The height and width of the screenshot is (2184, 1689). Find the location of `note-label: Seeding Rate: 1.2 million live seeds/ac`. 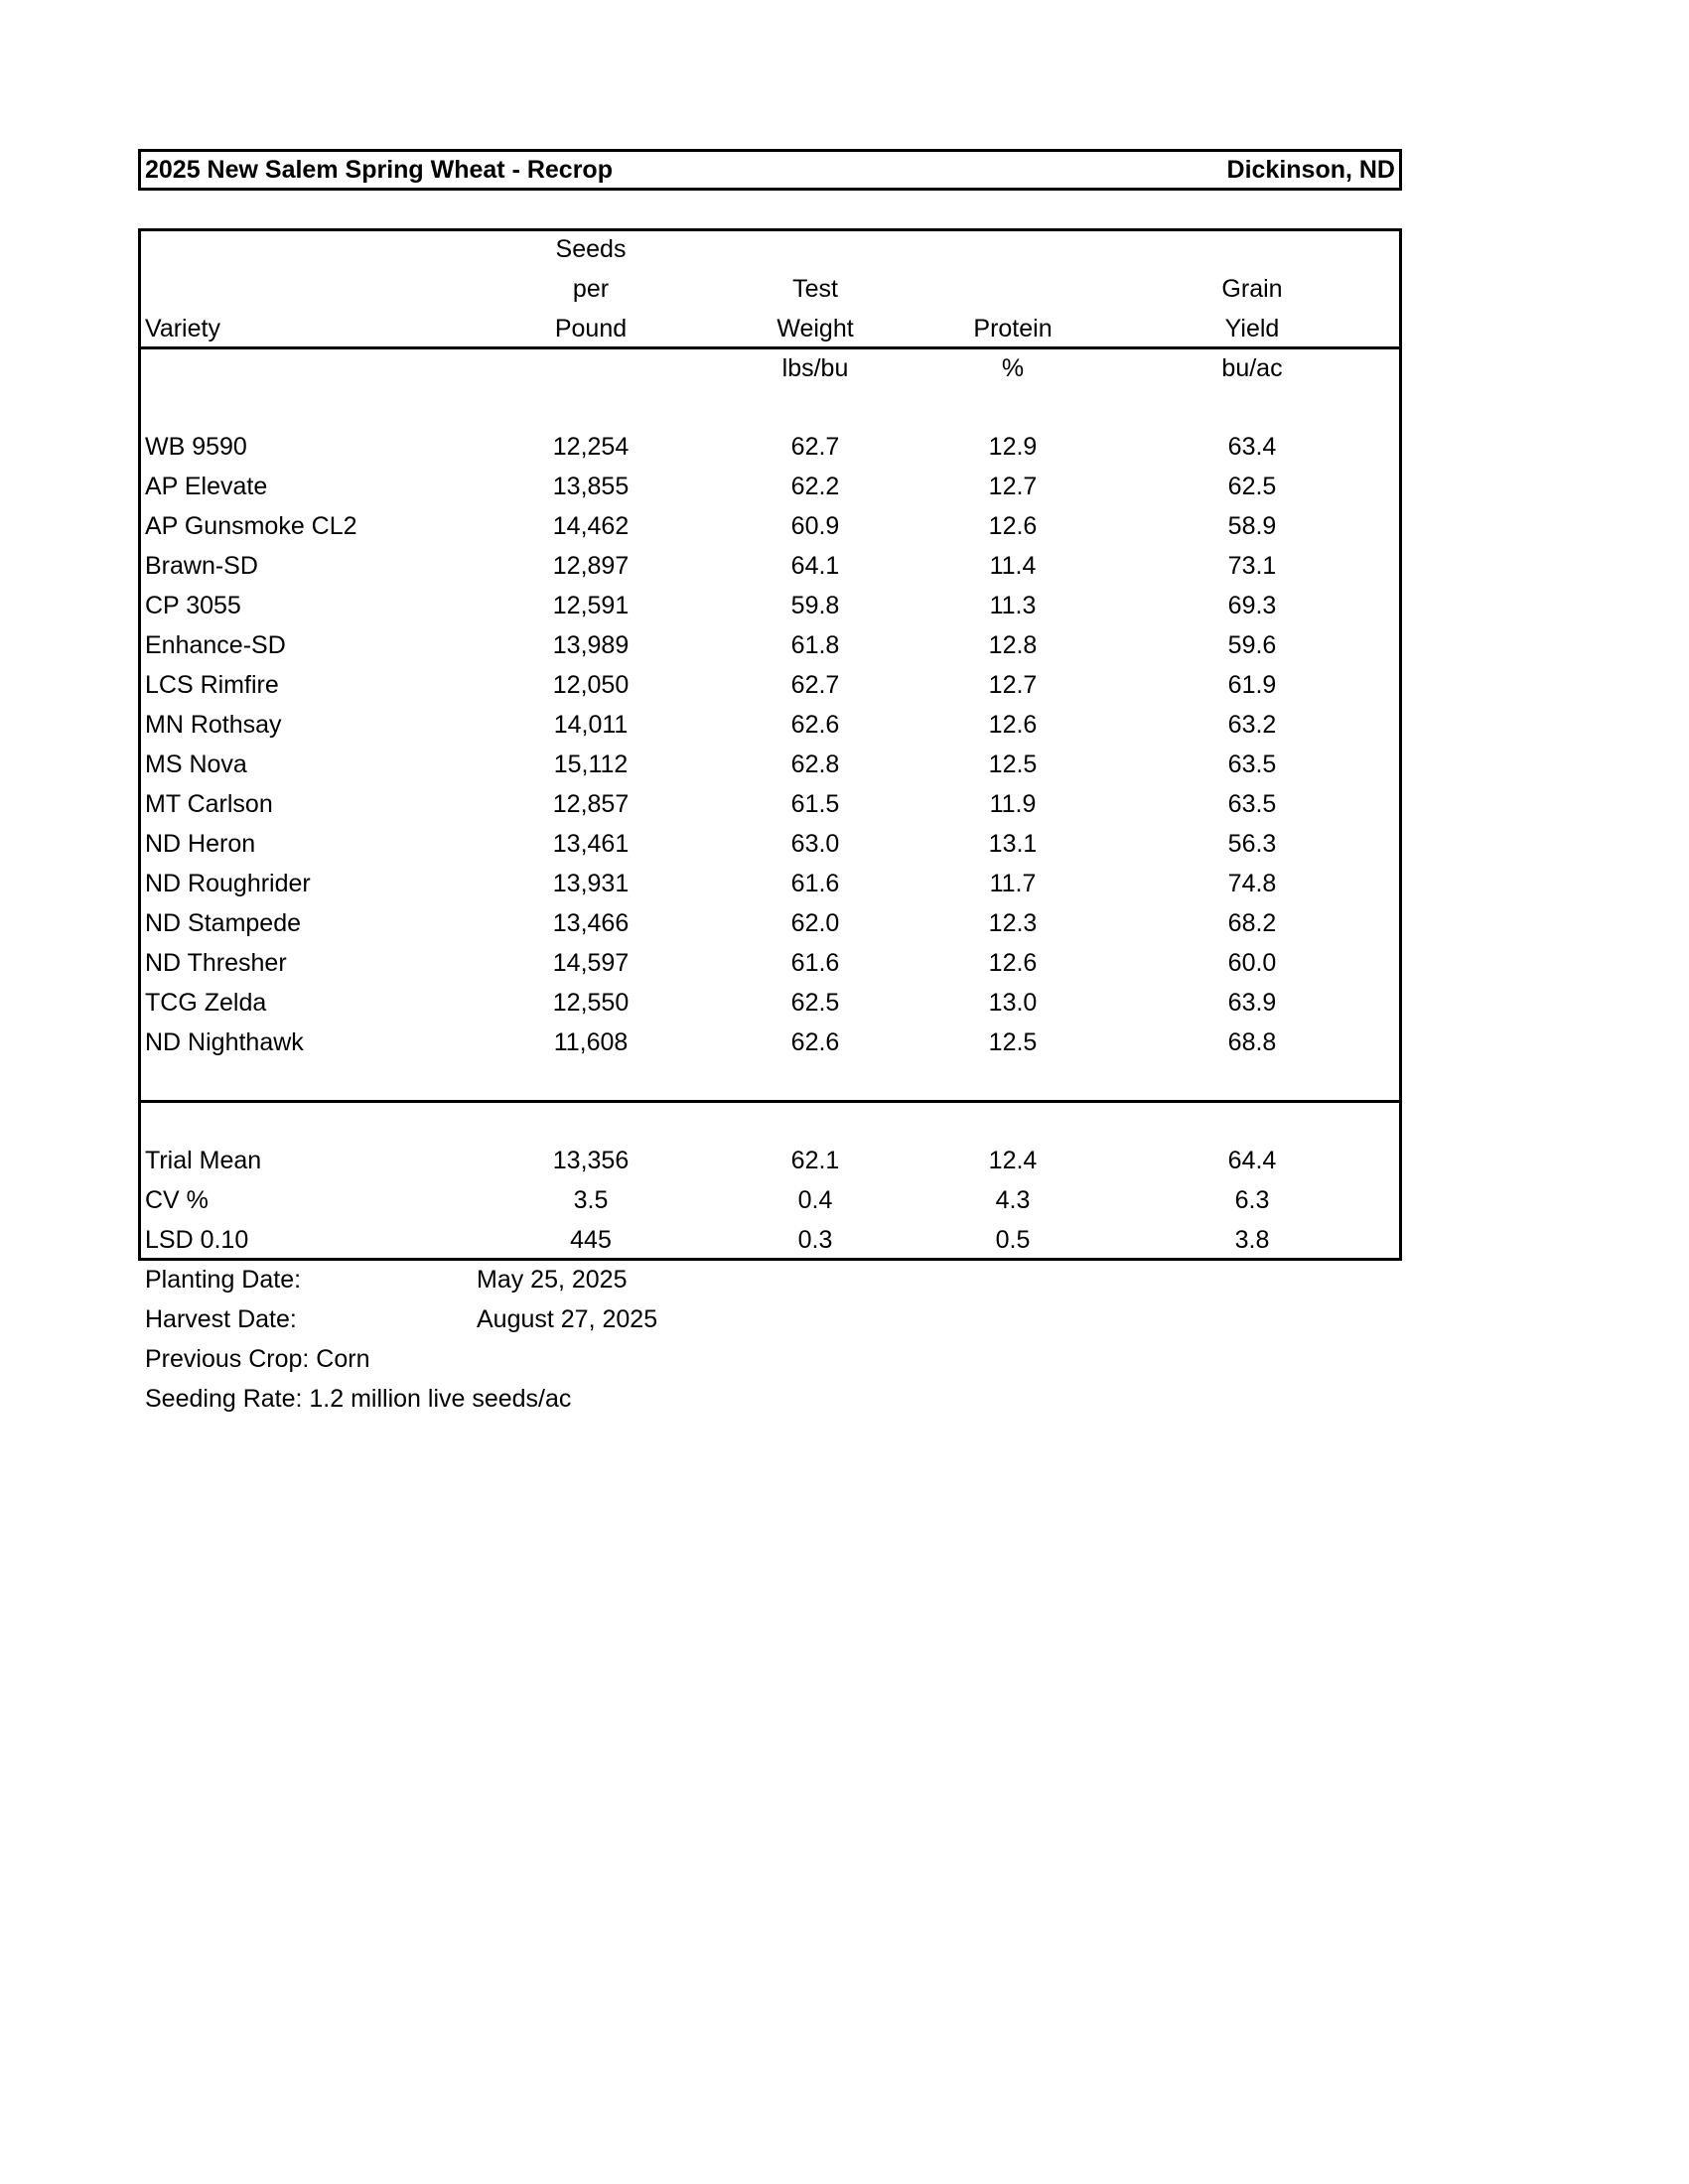

note-label: Seeding Rate: 1.2 million live seeds/ac is located at coordinates (358, 1399).